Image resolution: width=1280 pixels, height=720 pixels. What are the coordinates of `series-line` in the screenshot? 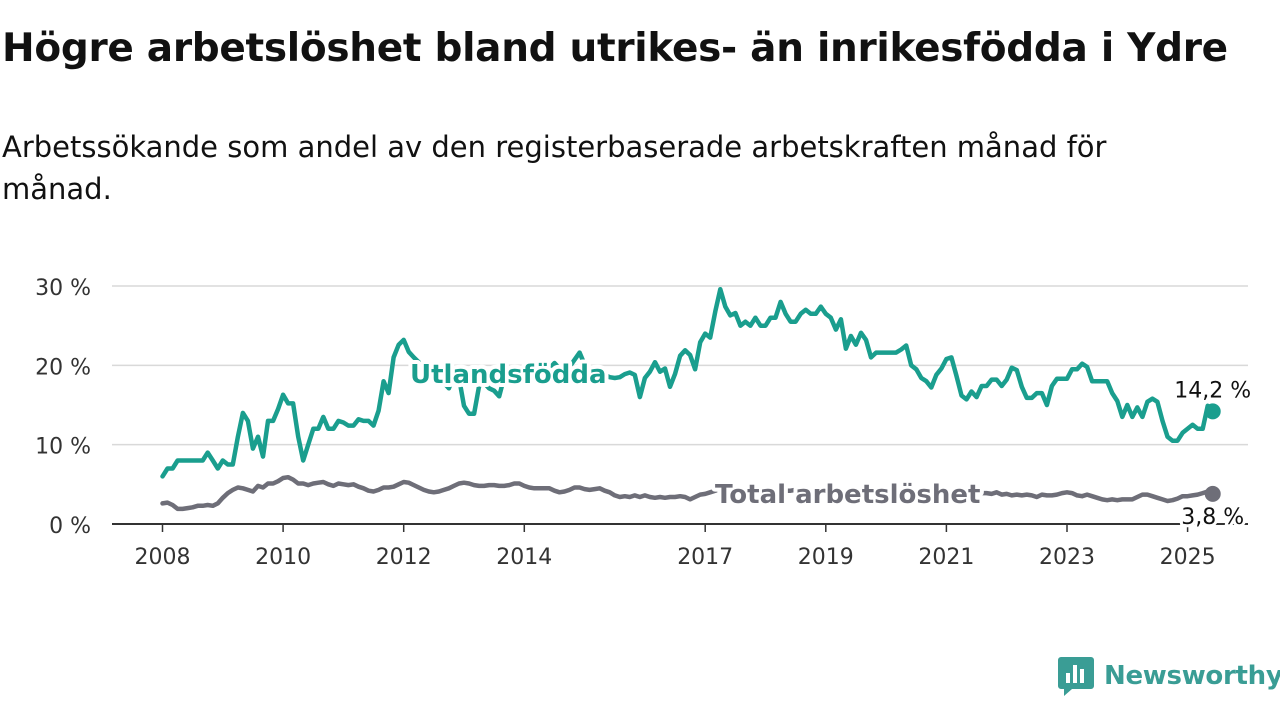 It's located at (687, 493).